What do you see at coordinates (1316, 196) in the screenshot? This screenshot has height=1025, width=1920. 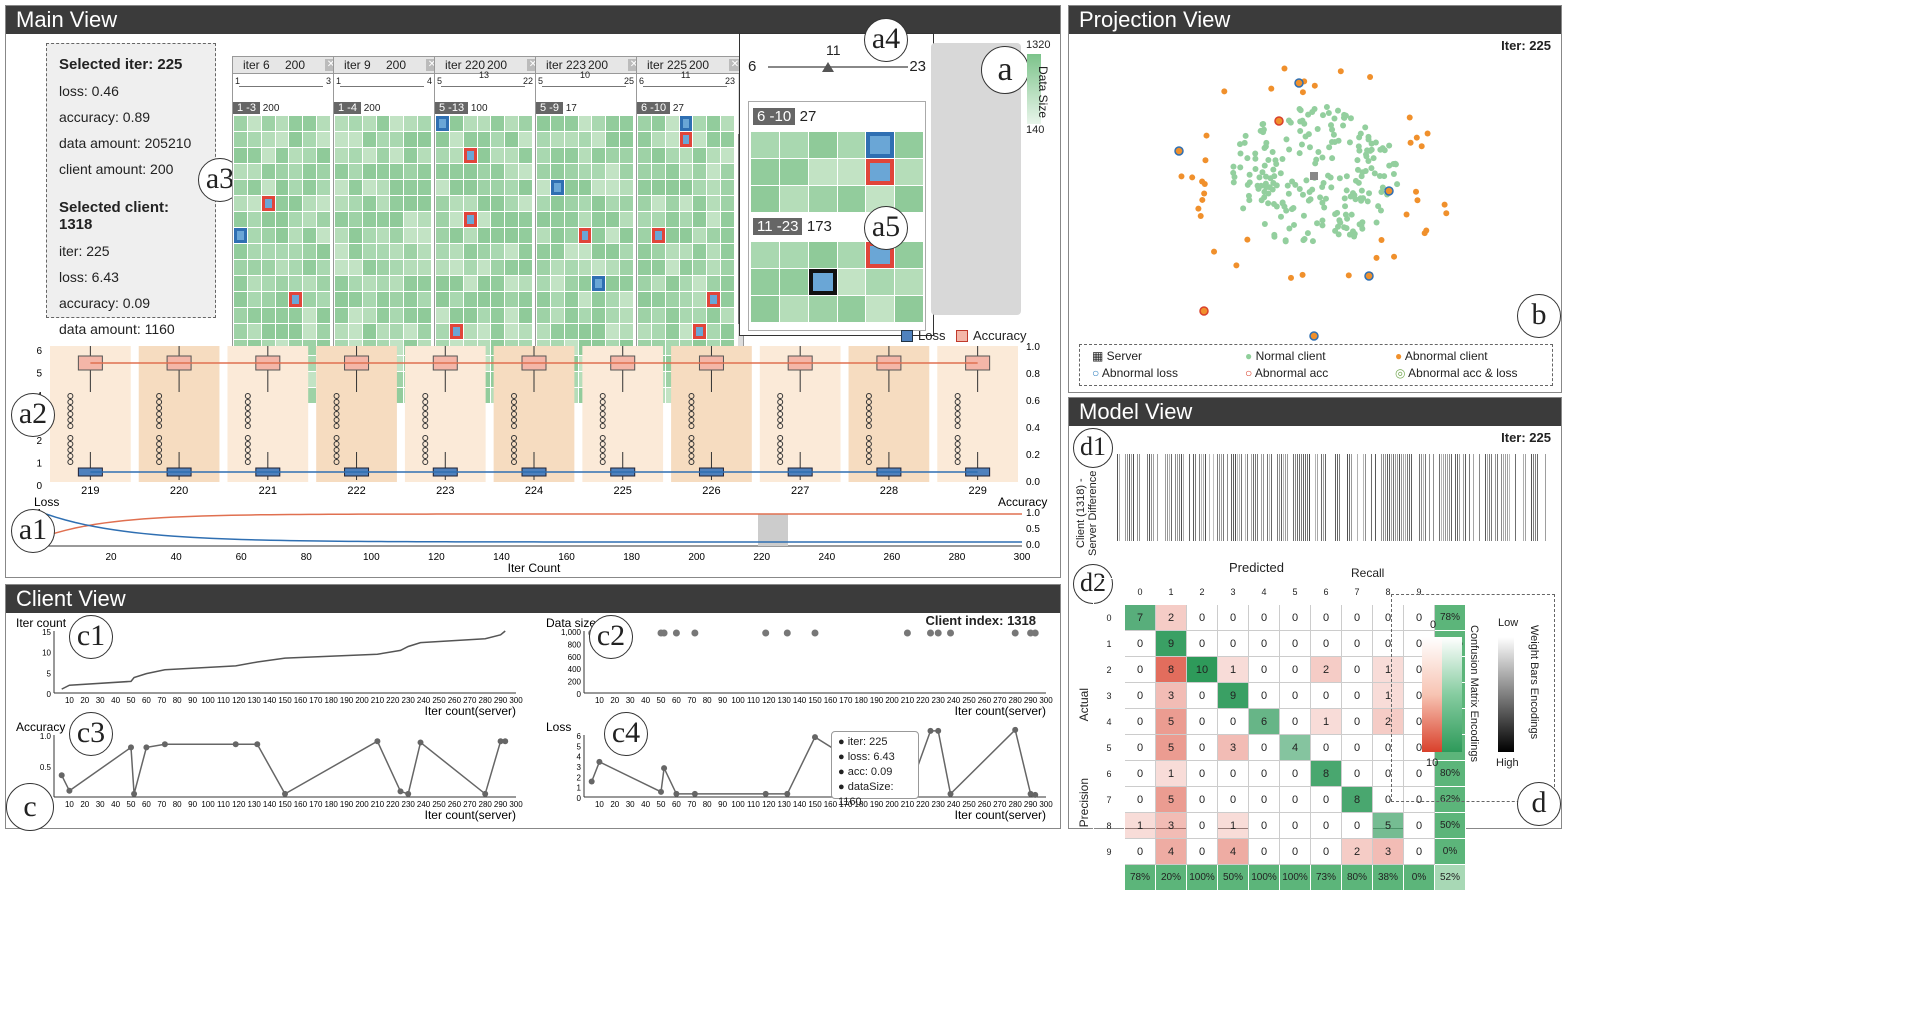 I see `projection-scatter` at bounding box center [1316, 196].